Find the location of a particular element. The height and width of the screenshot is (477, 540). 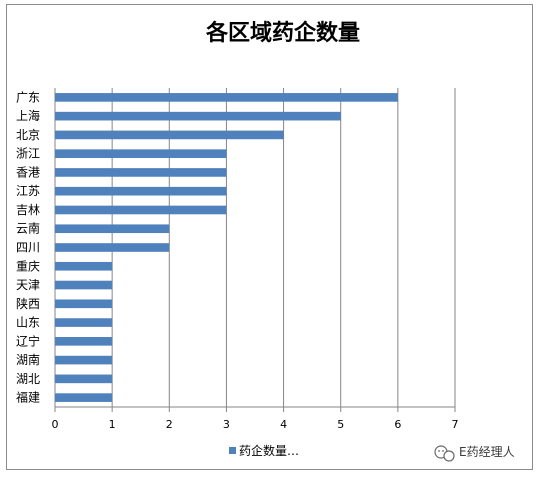

category-label: 天津 is located at coordinates (28, 285).